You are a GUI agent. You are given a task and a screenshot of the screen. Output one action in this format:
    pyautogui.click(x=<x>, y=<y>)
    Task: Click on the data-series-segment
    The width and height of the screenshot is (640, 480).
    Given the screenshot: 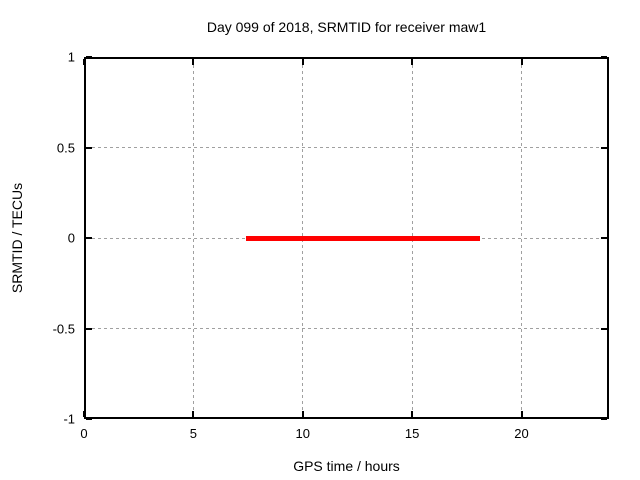 What is the action you would take?
    pyautogui.click(x=362, y=238)
    